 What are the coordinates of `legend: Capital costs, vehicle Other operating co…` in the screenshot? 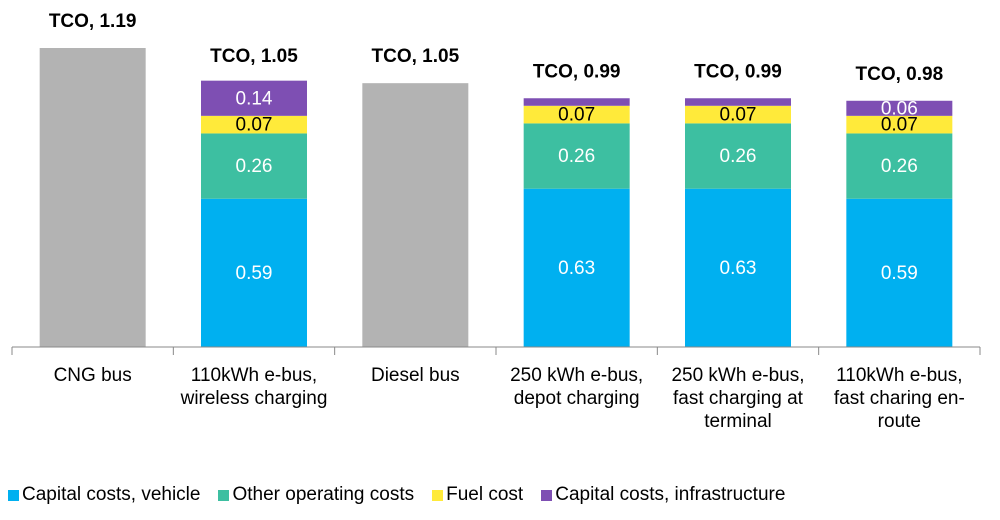 It's located at (396, 495).